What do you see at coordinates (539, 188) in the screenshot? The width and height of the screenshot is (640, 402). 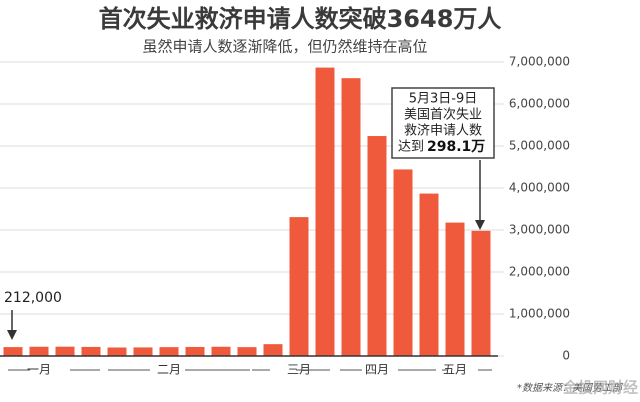 I see `y-tick-label: 4,000,000` at bounding box center [539, 188].